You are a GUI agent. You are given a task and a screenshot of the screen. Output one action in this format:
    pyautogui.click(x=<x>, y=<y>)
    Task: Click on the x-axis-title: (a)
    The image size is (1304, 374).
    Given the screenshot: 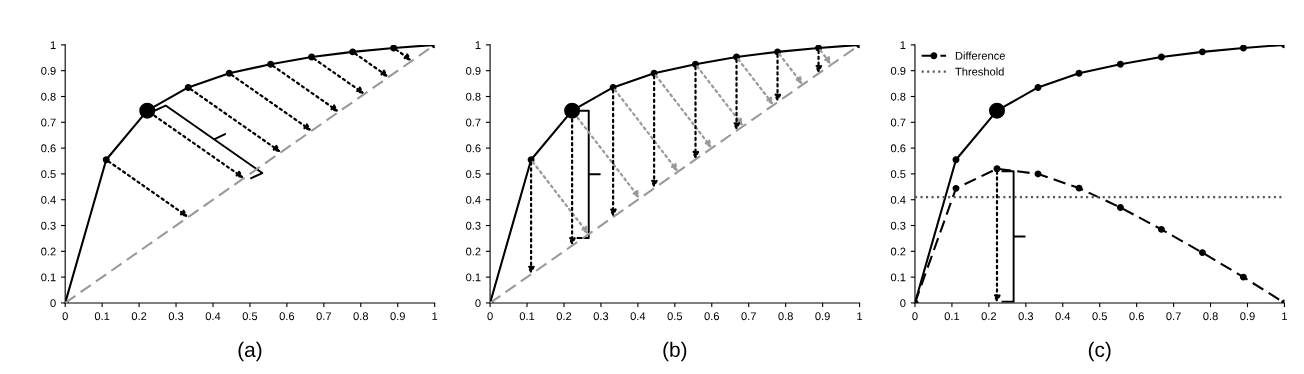 What is the action you would take?
    pyautogui.click(x=250, y=351)
    